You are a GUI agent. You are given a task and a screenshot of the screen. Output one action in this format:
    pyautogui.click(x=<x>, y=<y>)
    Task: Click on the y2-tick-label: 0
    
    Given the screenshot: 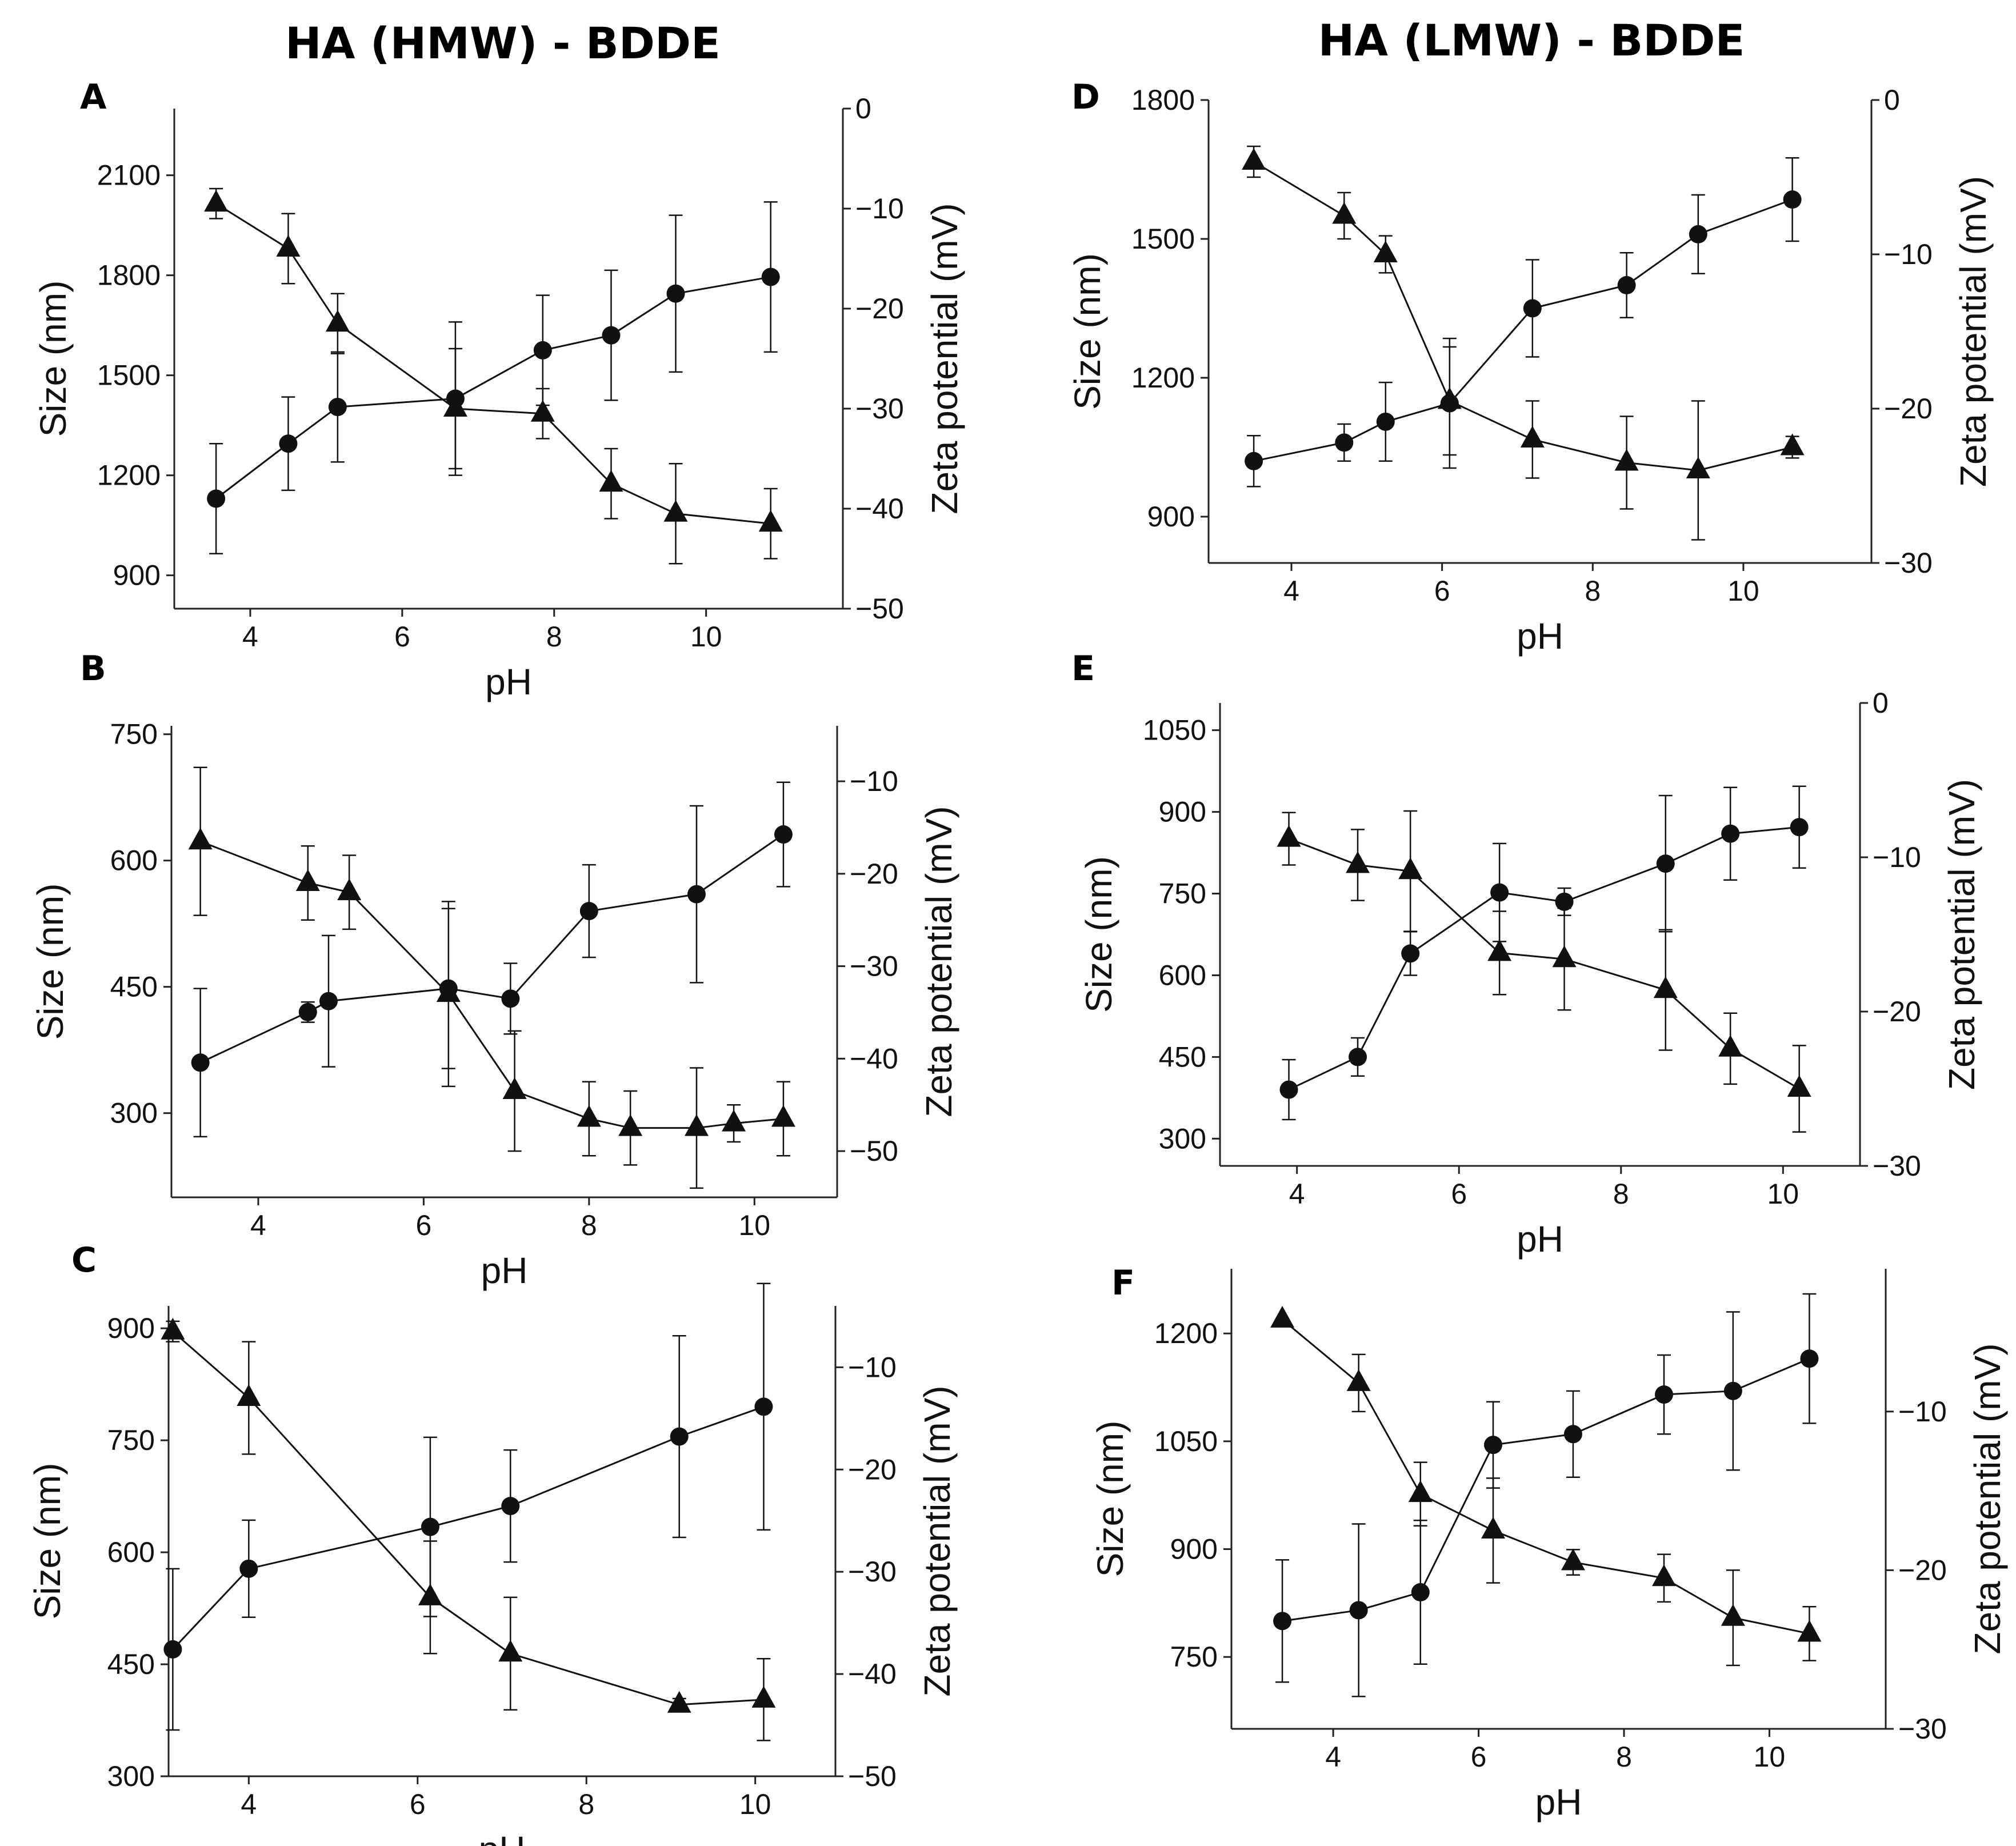 What is the action you would take?
    pyautogui.click(x=863, y=109)
    